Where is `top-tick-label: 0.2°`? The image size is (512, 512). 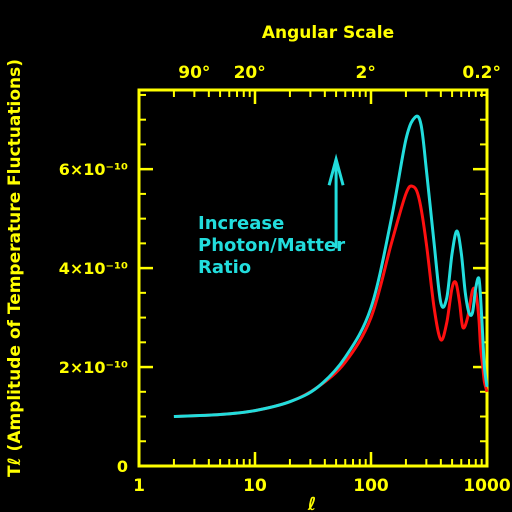
top-tick-label: 0.2° is located at coordinates (481, 73).